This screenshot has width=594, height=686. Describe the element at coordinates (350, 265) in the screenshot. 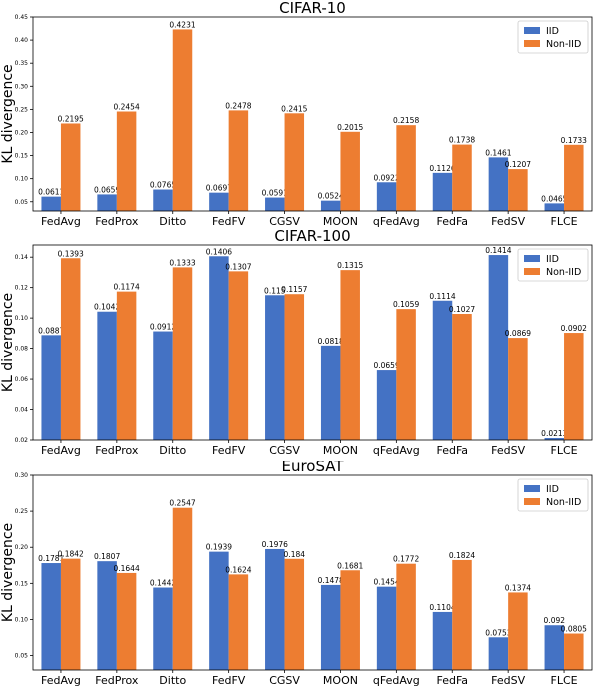

I see `data-label: 0.1315` at that location.